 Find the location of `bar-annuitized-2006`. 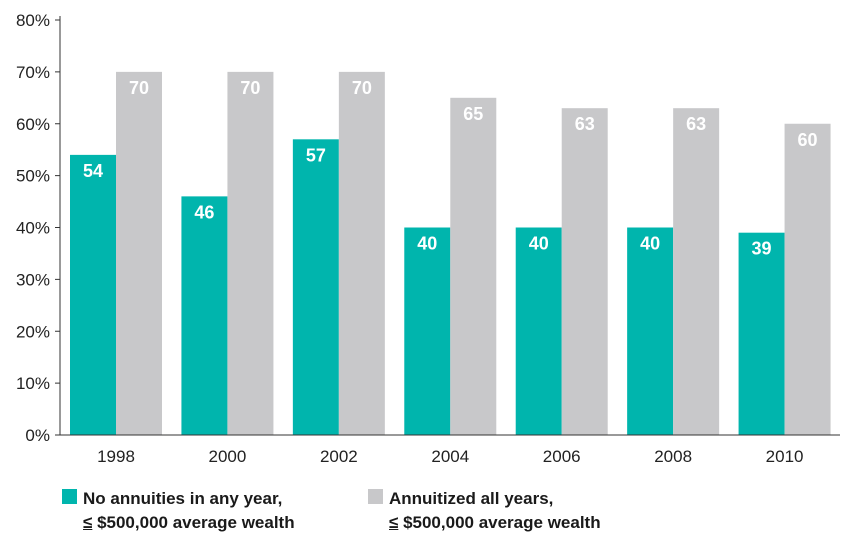

bar-annuitized-2006 is located at coordinates (584, 271).